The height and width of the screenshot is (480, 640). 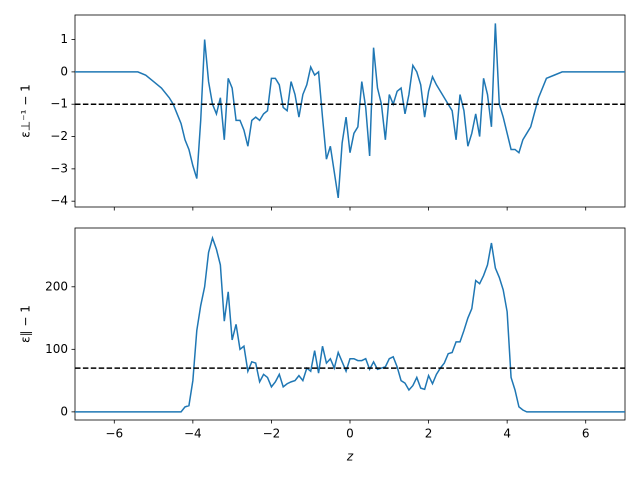 I want to click on y-tick-label: −3, so click(x=59, y=168).